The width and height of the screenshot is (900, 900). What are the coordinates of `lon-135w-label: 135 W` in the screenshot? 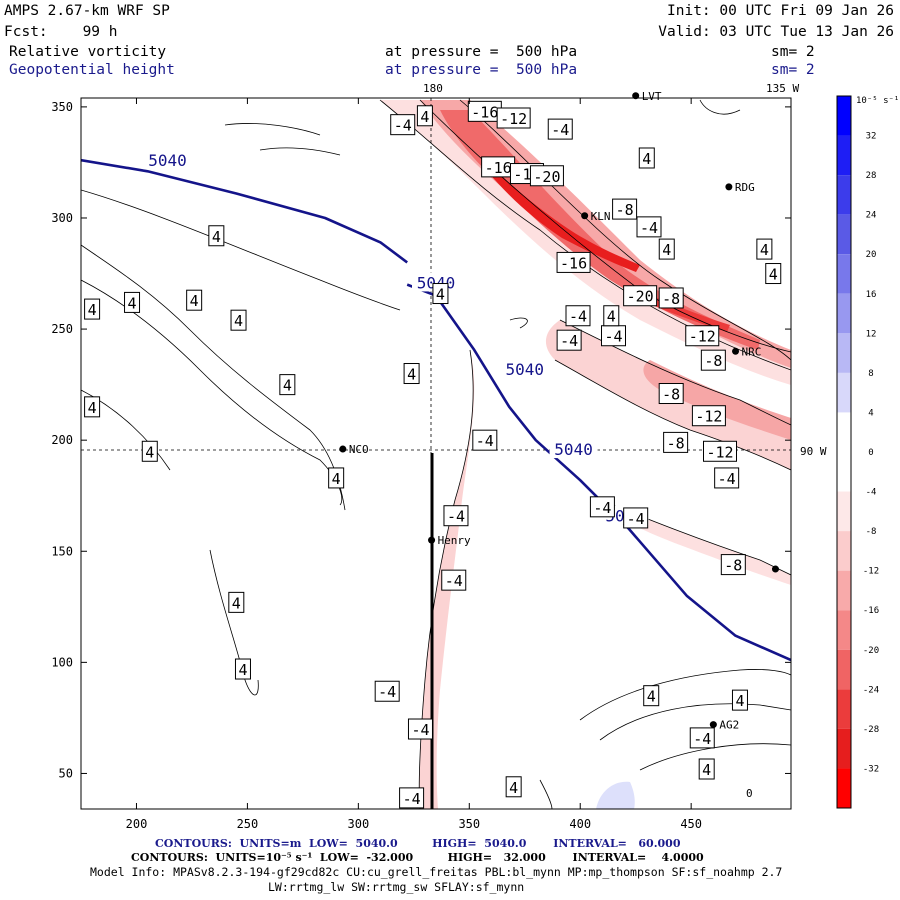 It's located at (782, 88).